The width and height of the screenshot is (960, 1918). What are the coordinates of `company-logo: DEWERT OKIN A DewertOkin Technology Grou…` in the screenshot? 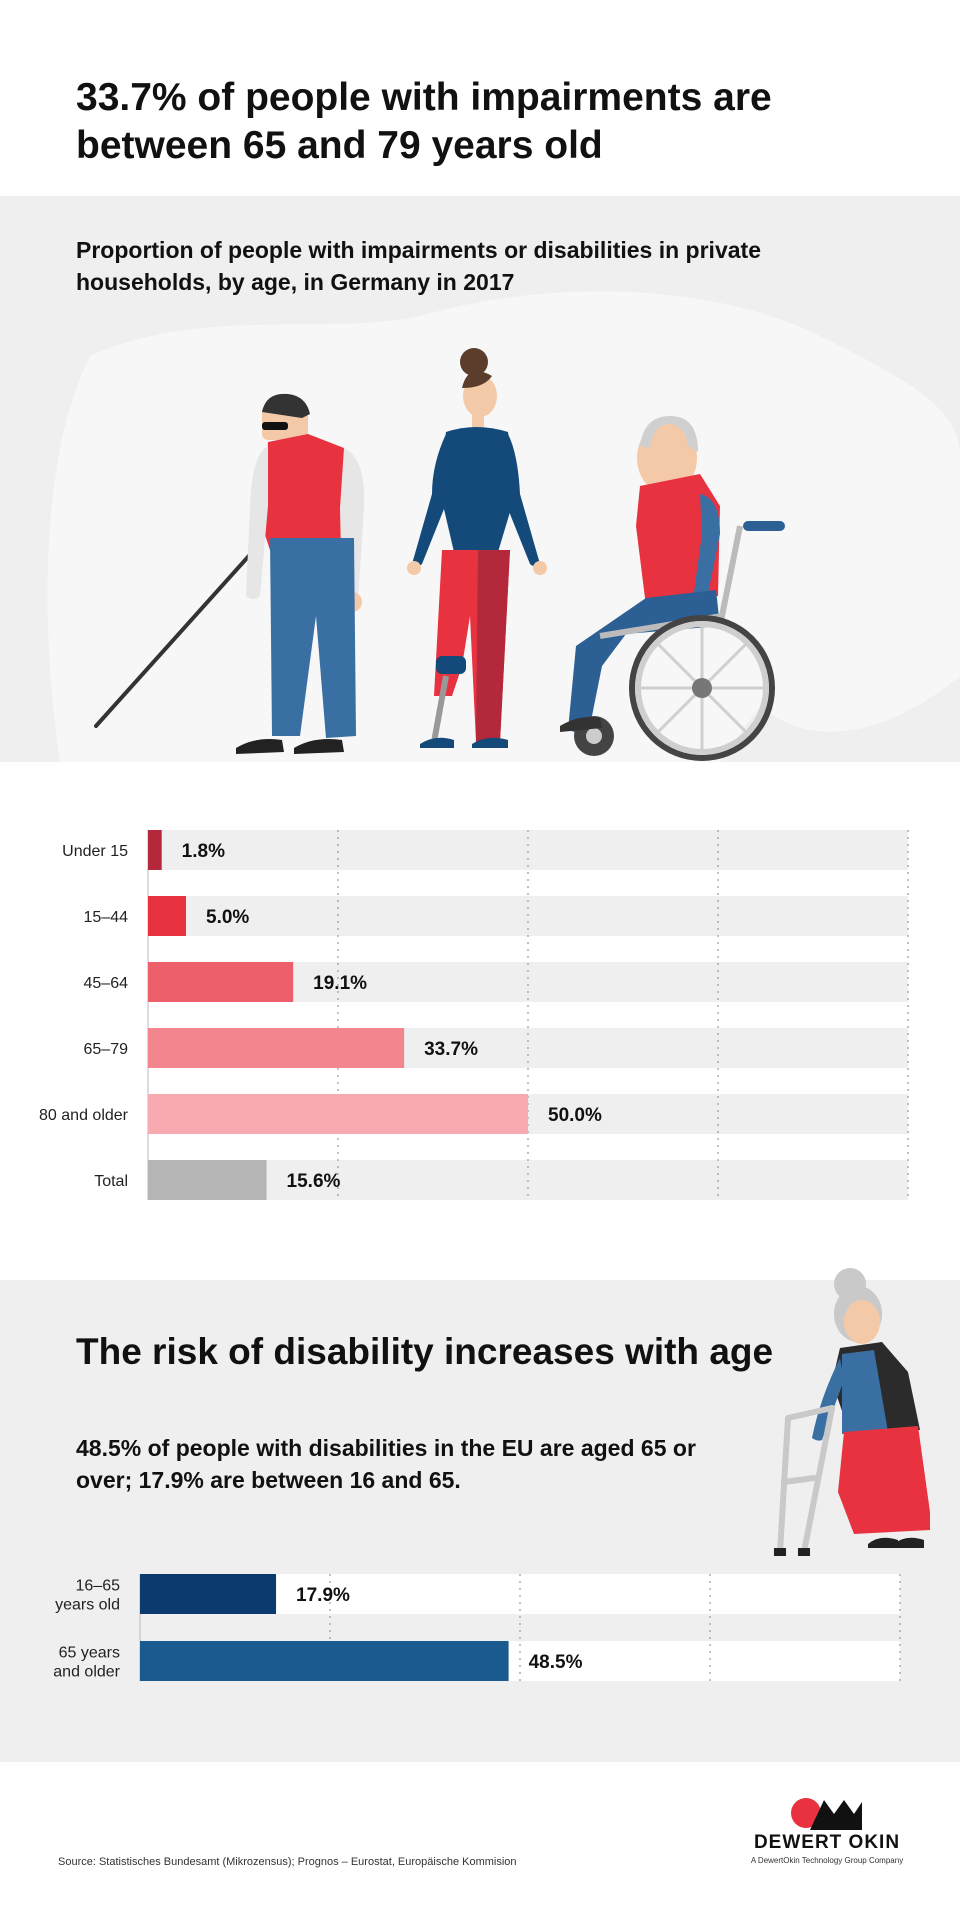 It's located at (827, 1830).